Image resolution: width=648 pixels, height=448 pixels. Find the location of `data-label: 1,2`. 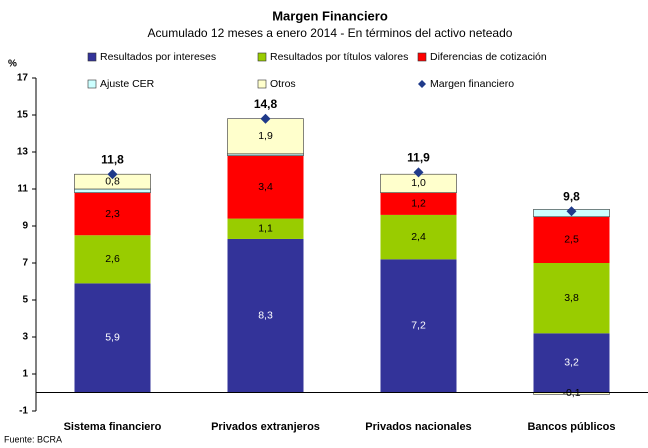

data-label: 1,2 is located at coordinates (418, 204).